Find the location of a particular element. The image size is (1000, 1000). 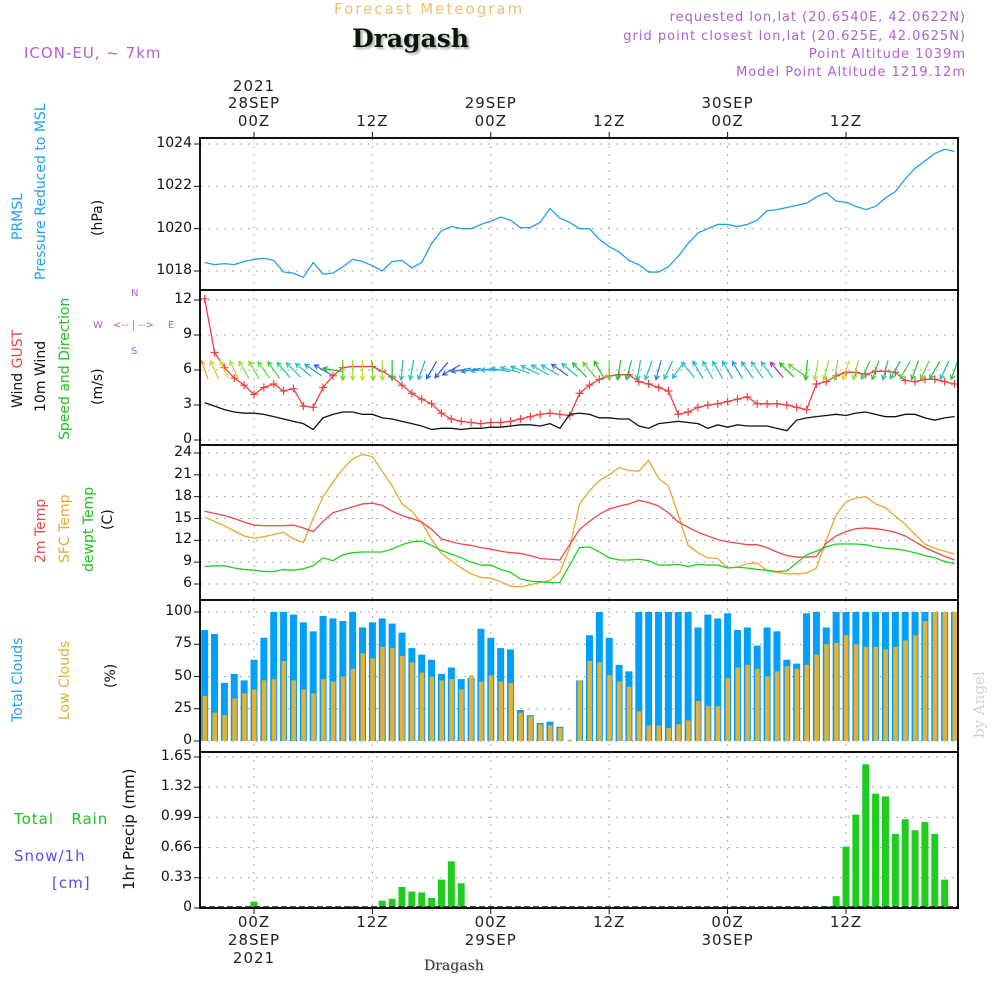

y-tick-label: 25 is located at coordinates (183, 707).